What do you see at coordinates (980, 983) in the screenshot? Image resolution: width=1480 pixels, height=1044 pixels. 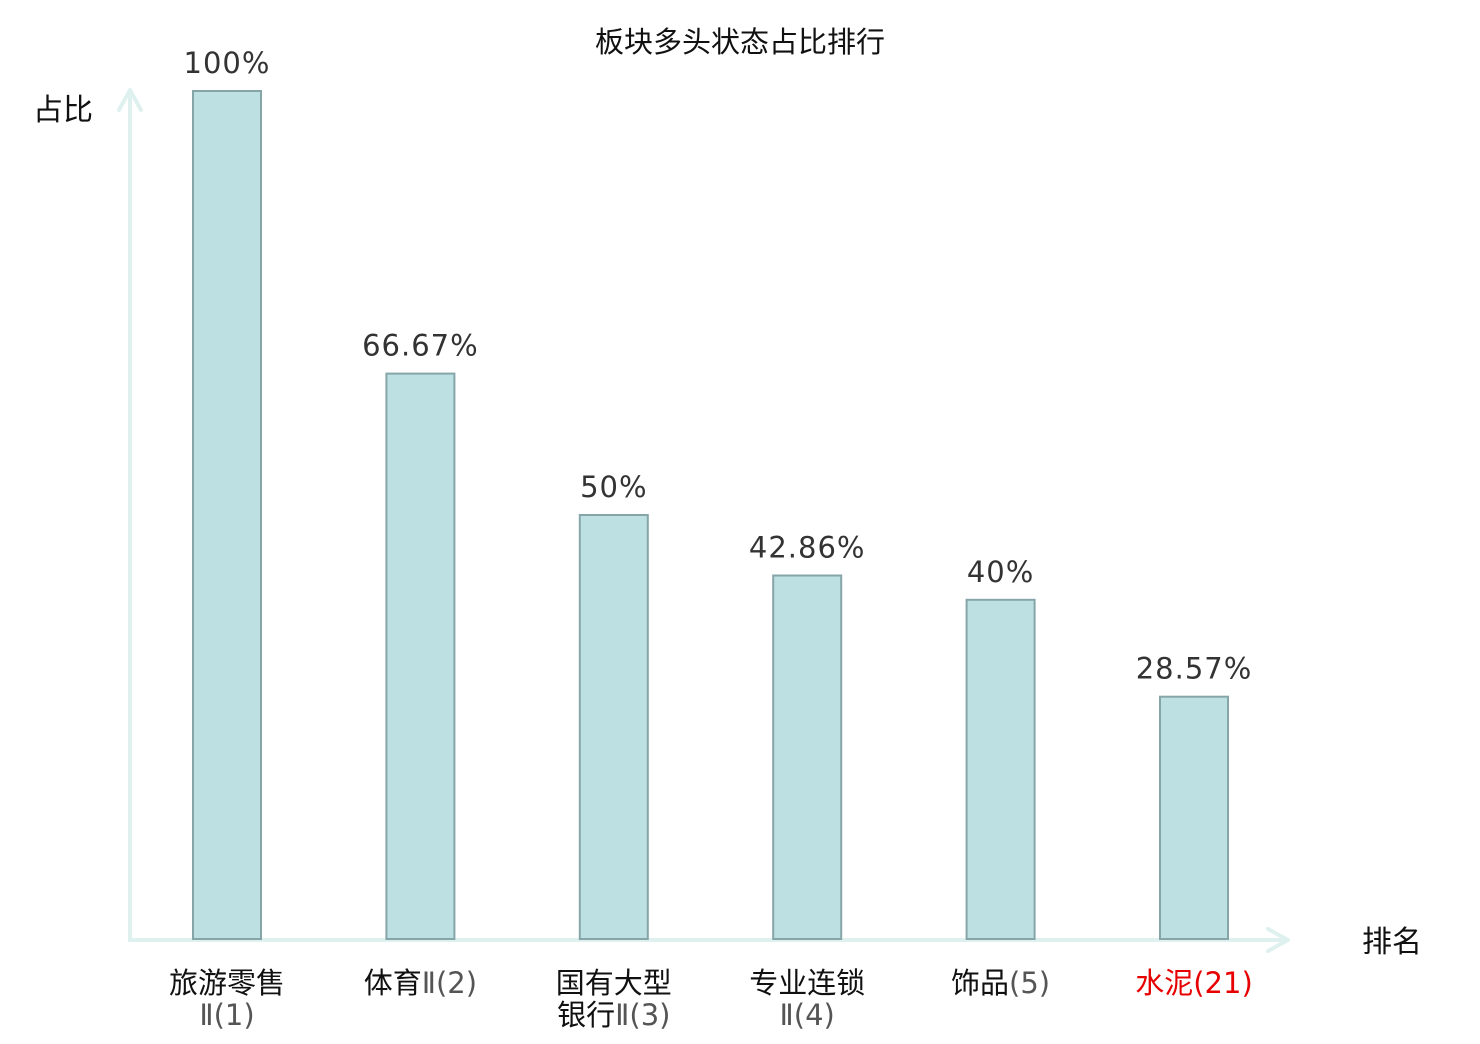 I see `category-name: 饰品` at bounding box center [980, 983].